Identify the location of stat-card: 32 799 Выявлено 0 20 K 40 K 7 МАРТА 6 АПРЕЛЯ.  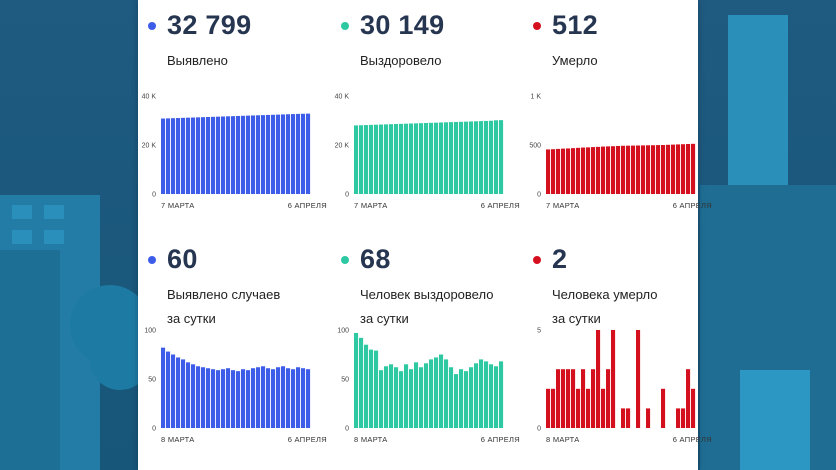
(234, 123).